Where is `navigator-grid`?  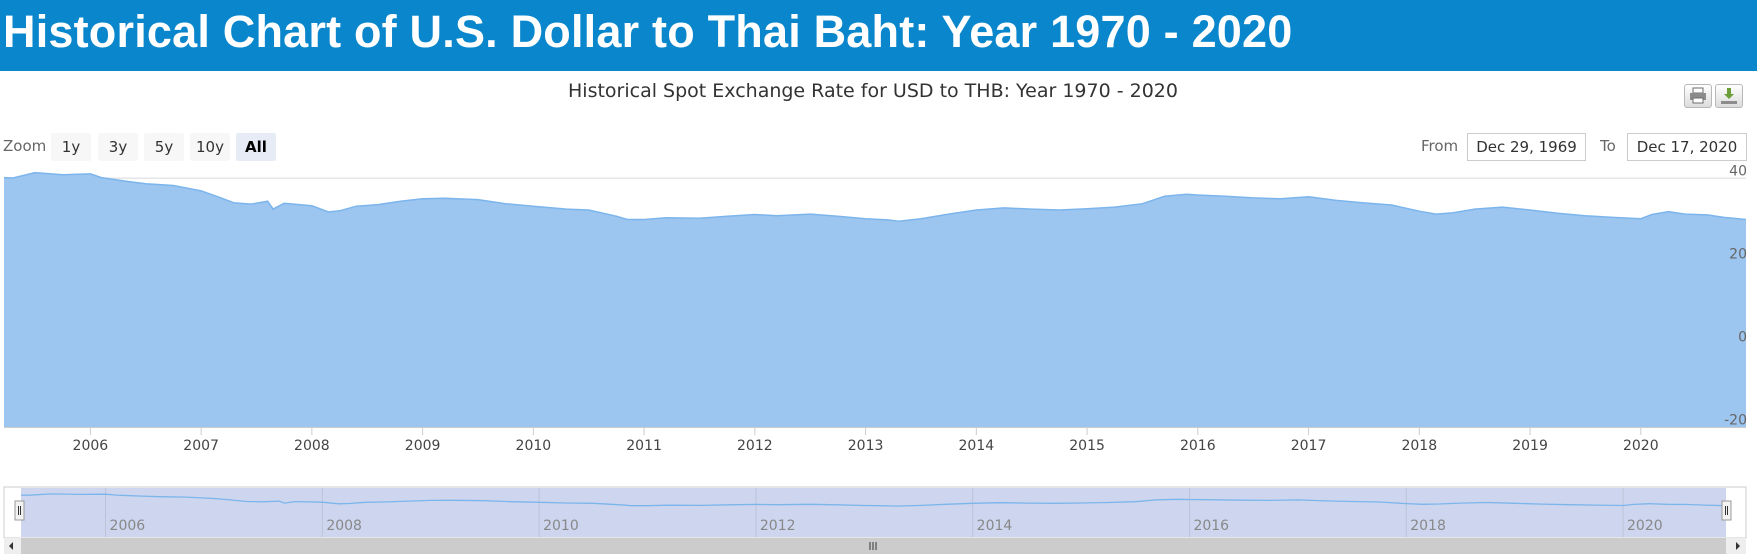 navigator-grid is located at coordinates (864, 512).